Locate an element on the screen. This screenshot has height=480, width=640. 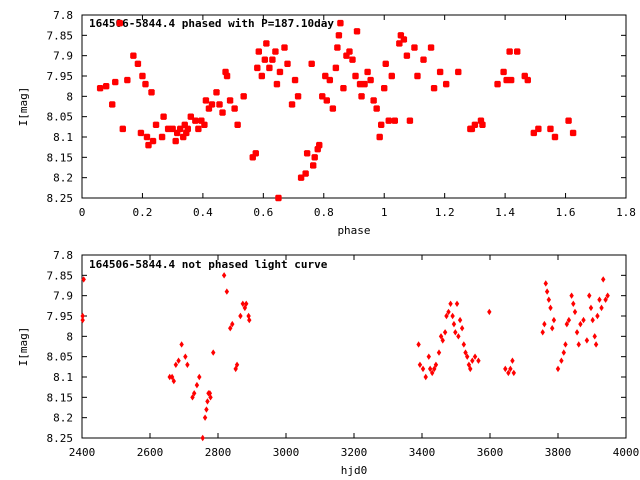
x-tick-label: 1.6 is located at coordinates (566, 212).